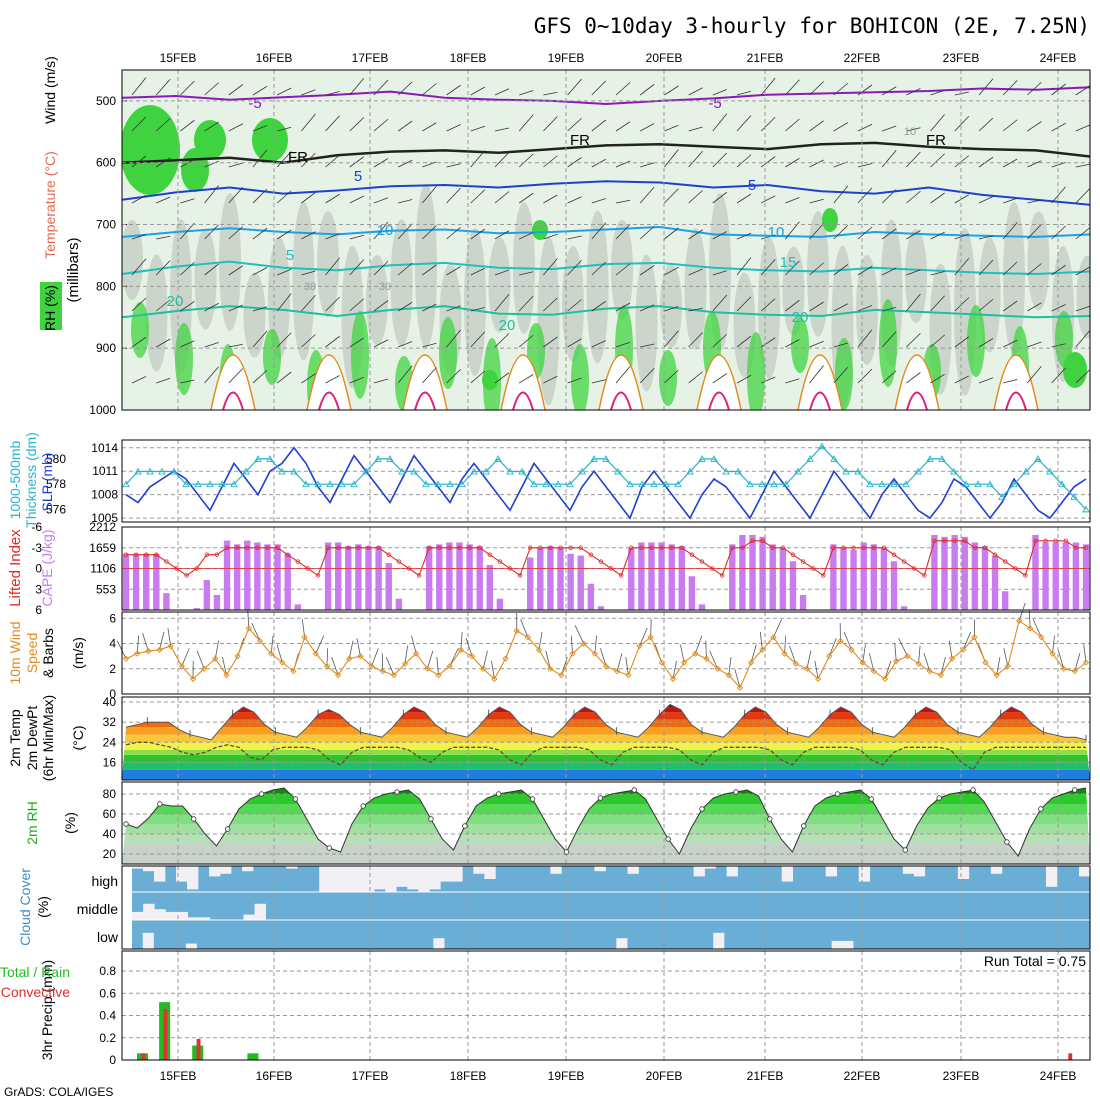  I want to click on wind-tick-0: 0, so click(112, 694).